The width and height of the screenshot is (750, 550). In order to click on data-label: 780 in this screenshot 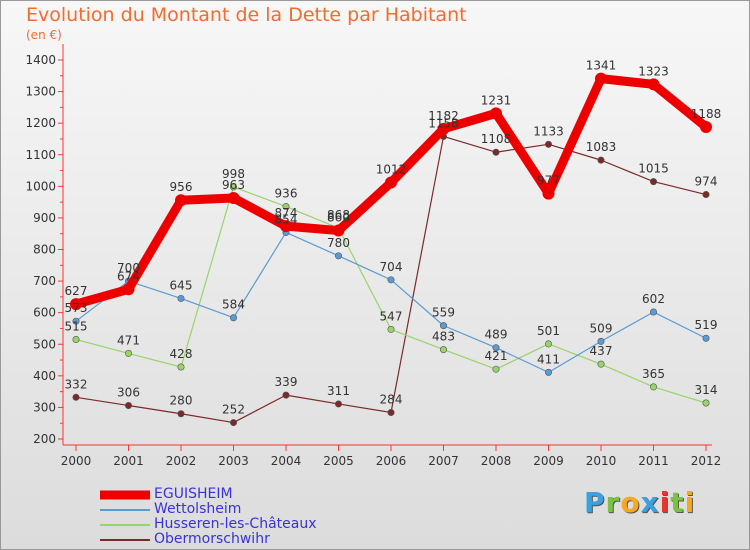, I will do `click(338, 243)`.